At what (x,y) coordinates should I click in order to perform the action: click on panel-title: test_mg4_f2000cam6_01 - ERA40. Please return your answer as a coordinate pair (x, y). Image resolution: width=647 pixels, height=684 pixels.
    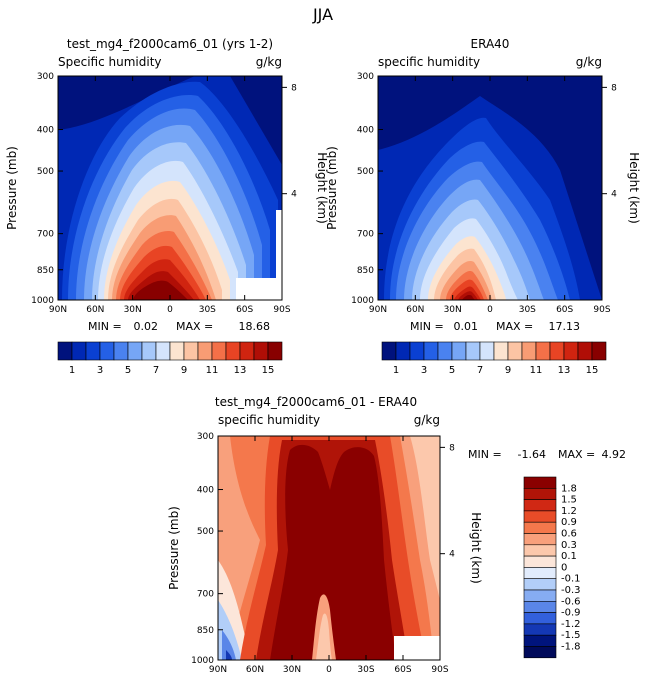
    Looking at the image, I should click on (316, 402).